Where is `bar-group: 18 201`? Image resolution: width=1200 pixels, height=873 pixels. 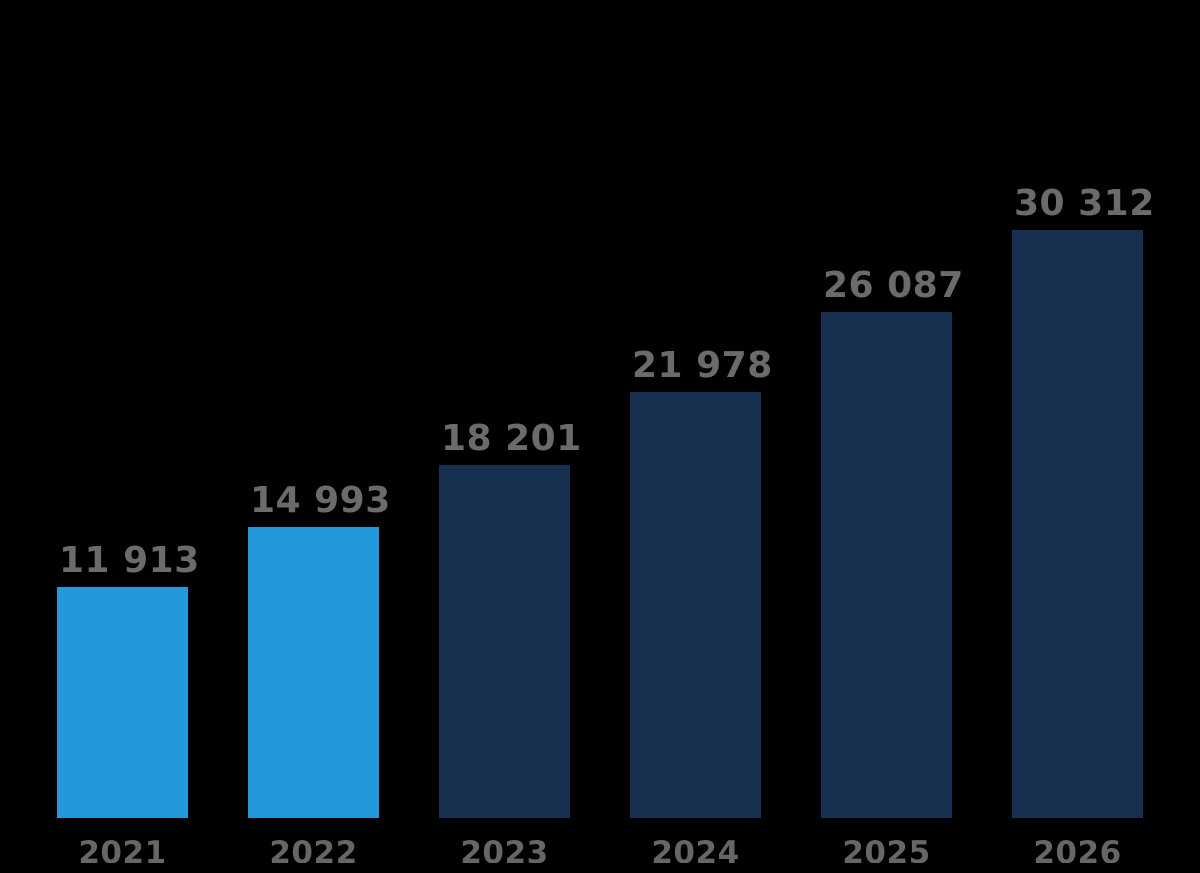 bar-group: 18 201 is located at coordinates (510, 618).